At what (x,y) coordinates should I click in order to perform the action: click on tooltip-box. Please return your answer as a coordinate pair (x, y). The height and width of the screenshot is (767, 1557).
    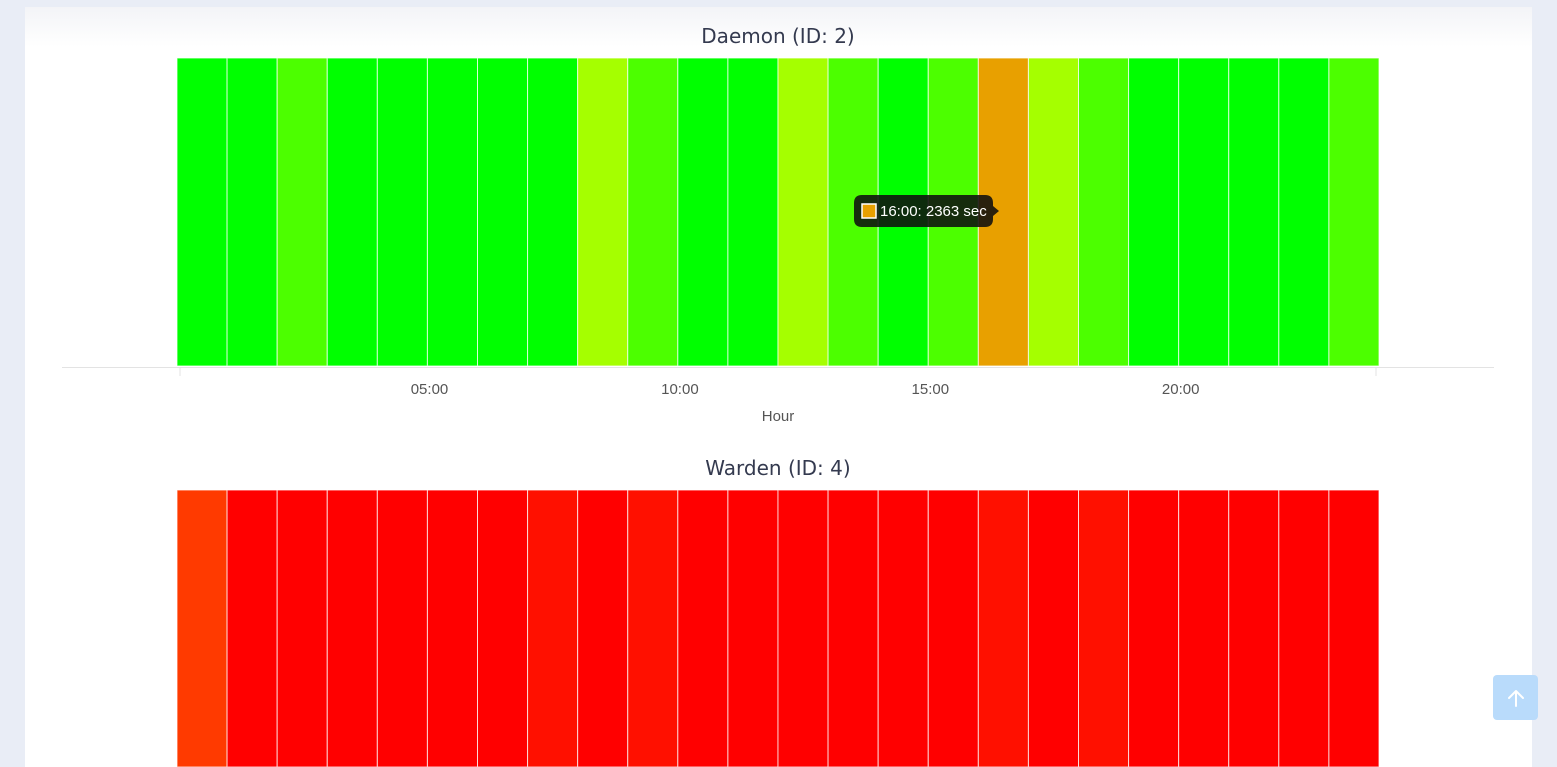
    Looking at the image, I should click on (926, 211).